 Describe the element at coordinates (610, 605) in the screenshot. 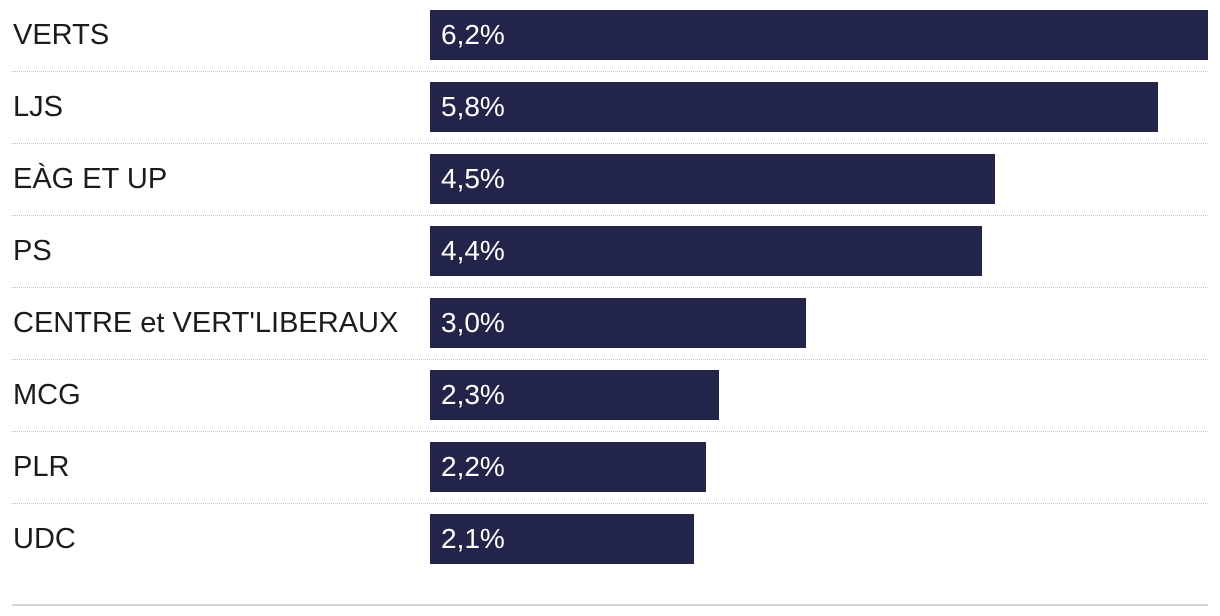

I see `bottom-rule` at that location.